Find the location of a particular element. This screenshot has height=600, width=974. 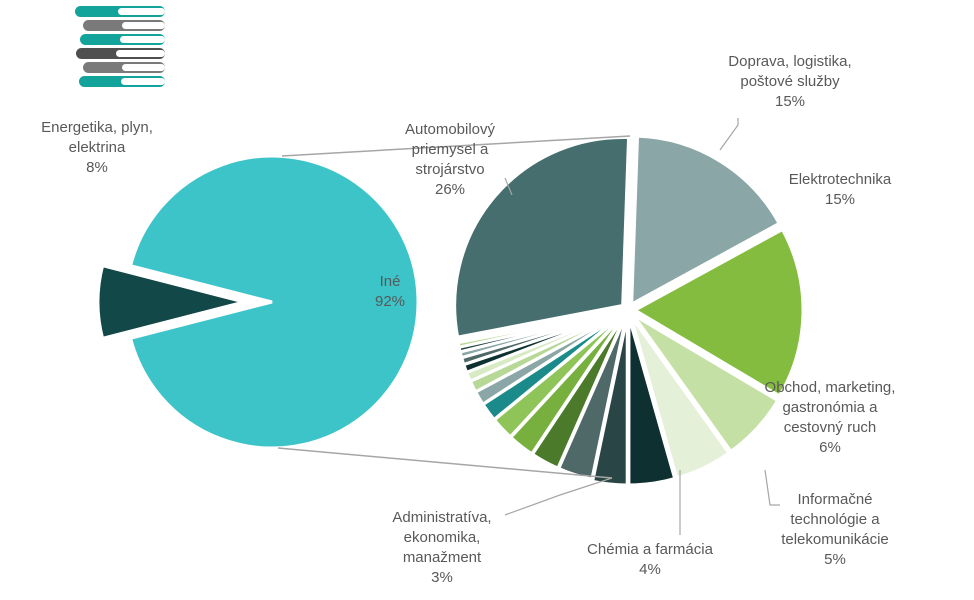

slice-doprava is located at coordinates (706, 220).